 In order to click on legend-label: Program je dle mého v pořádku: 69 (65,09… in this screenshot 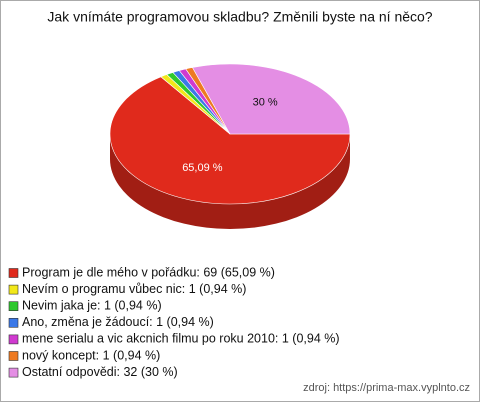, I will do `click(148, 272)`.